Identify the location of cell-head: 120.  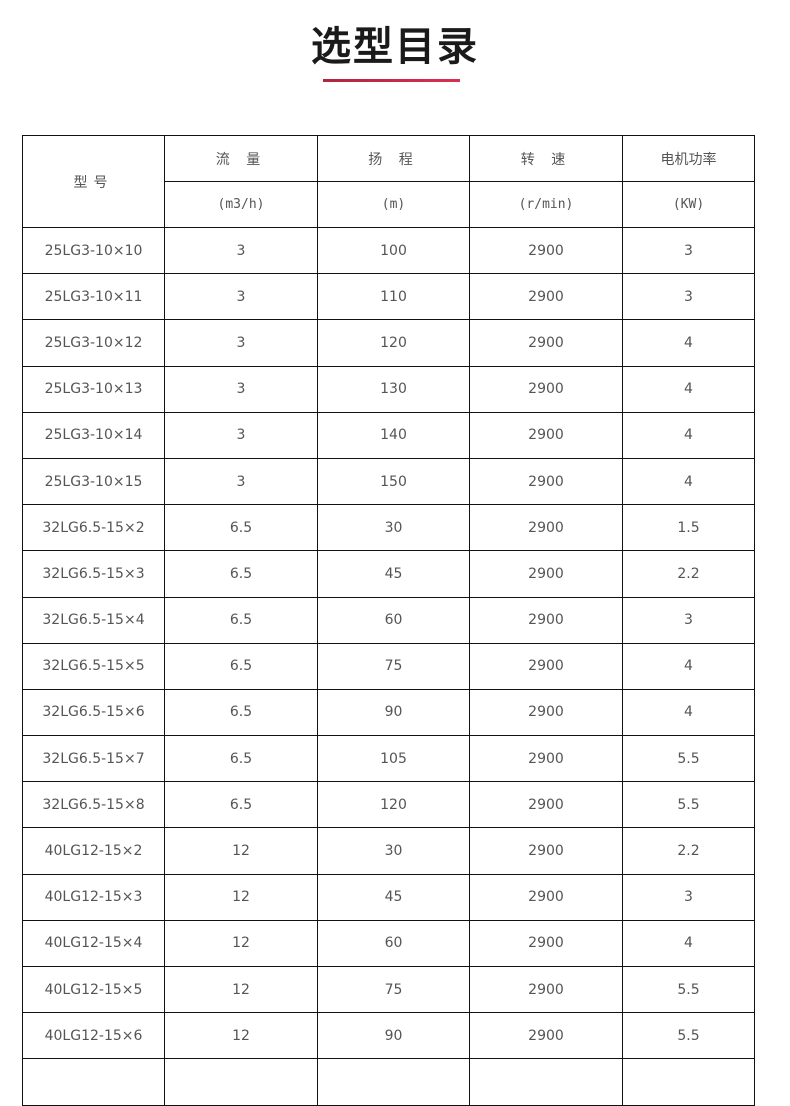
(393, 343).